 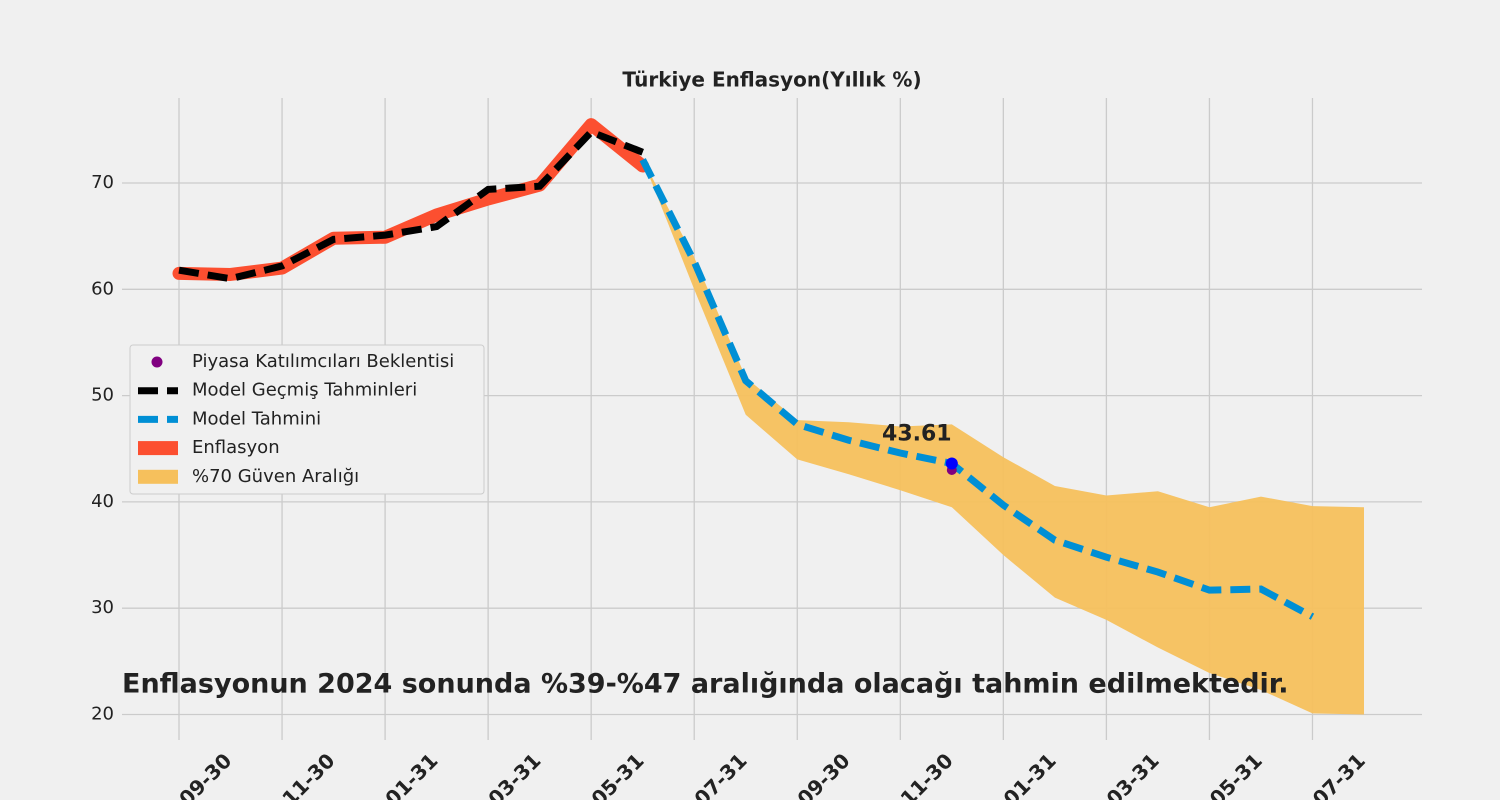 I want to click on legend-label: Enflasyon, so click(x=236, y=447).